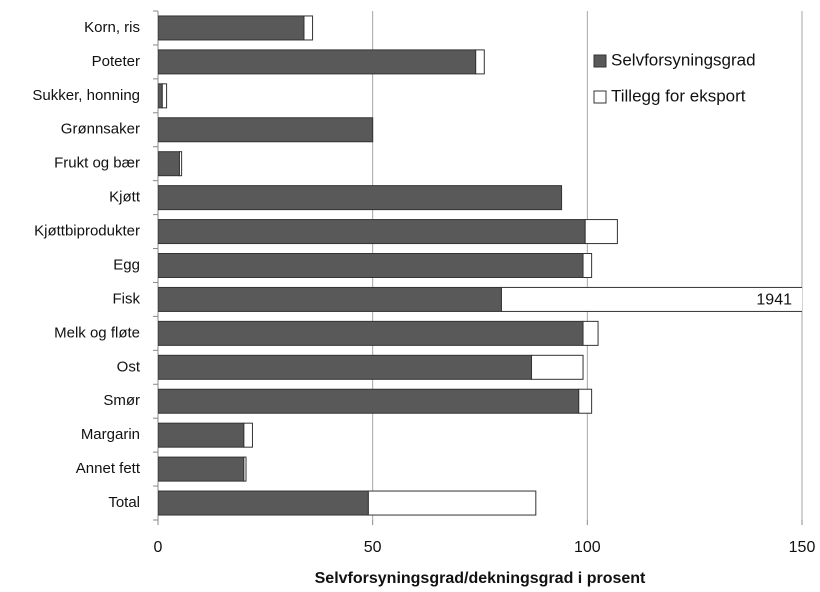 This screenshot has height=592, width=820. Describe the element at coordinates (86, 95) in the screenshot. I see `y-tick-label: Sukker, honning` at that location.